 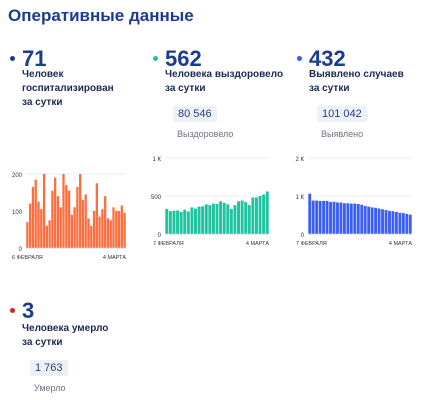 I want to click on hospitalized-chart: 200 100 0 6 ФЕВРАЛЯ 4 МАРТА, so click(x=69, y=217).